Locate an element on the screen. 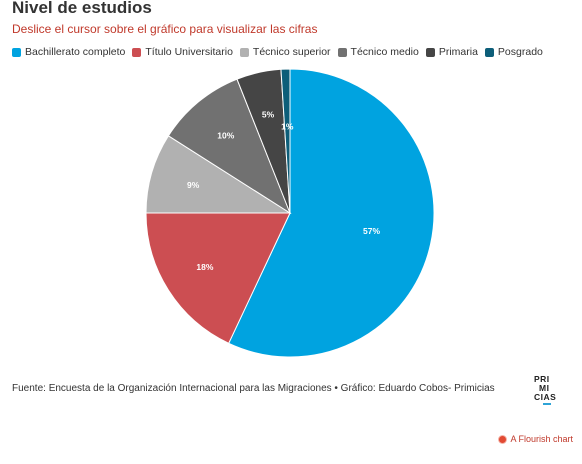 This screenshot has width=582, height=464. legend-label: Técnico superior is located at coordinates (291, 52).